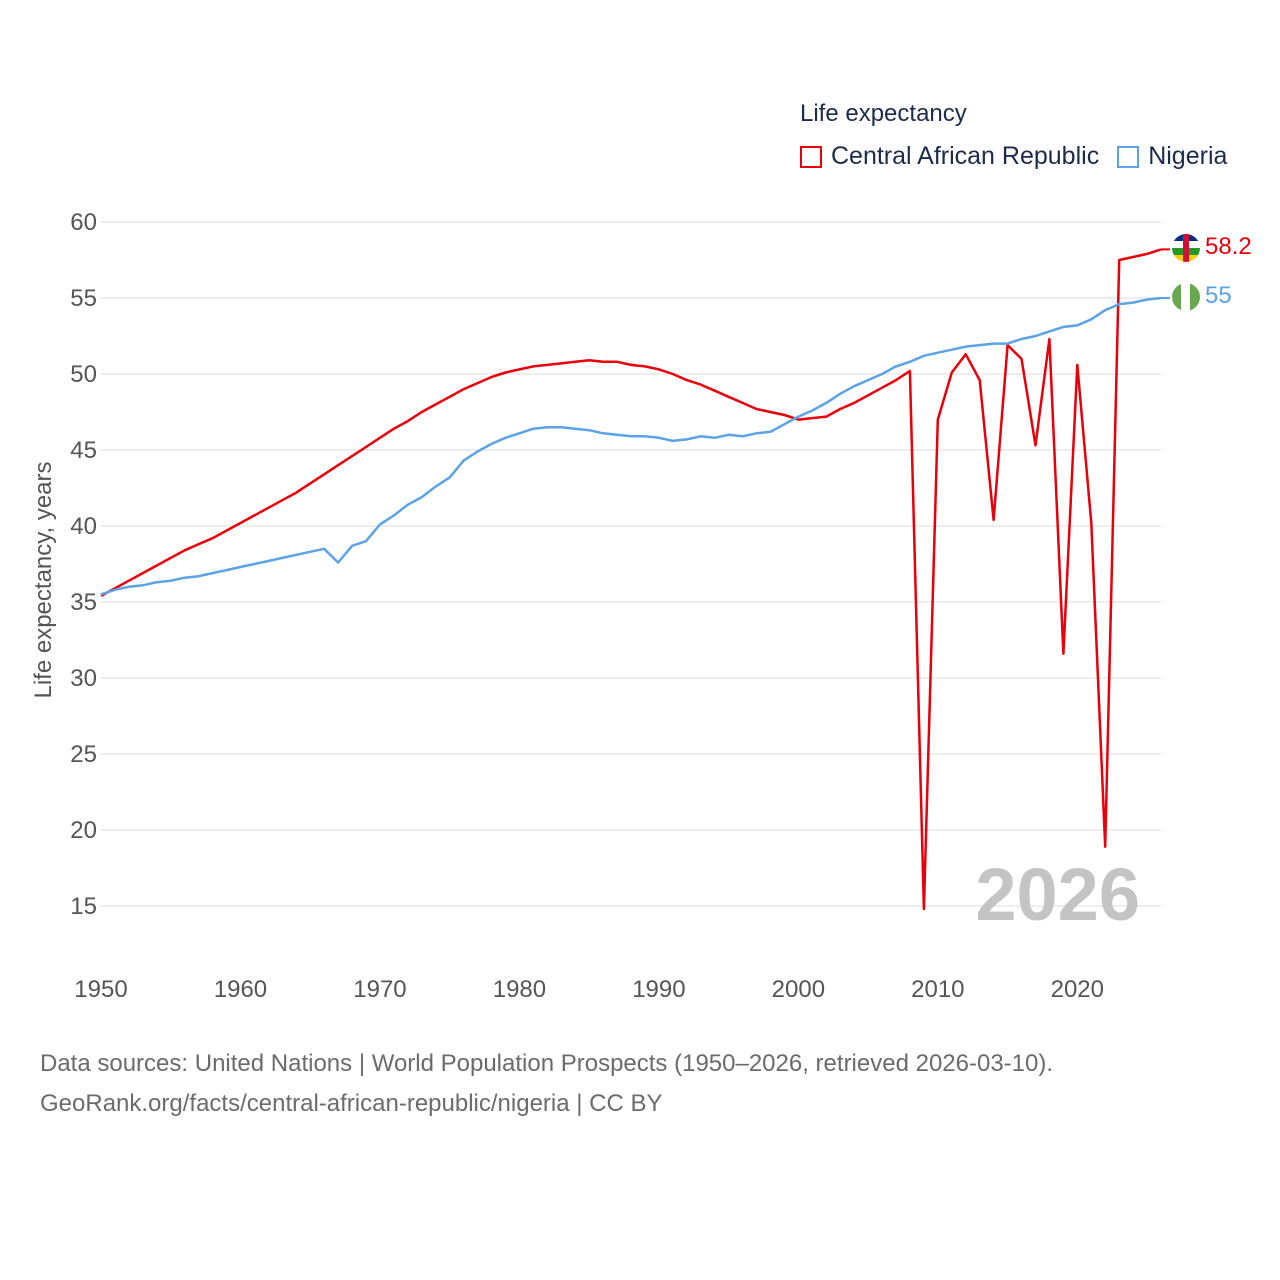  Describe the element at coordinates (83, 830) in the screenshot. I see `y-tick-label: 20` at that location.